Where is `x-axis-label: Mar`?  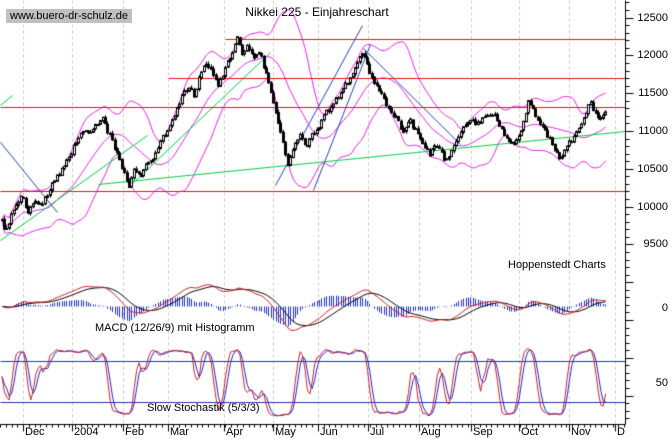 x-axis-label: Mar is located at coordinates (179, 432).